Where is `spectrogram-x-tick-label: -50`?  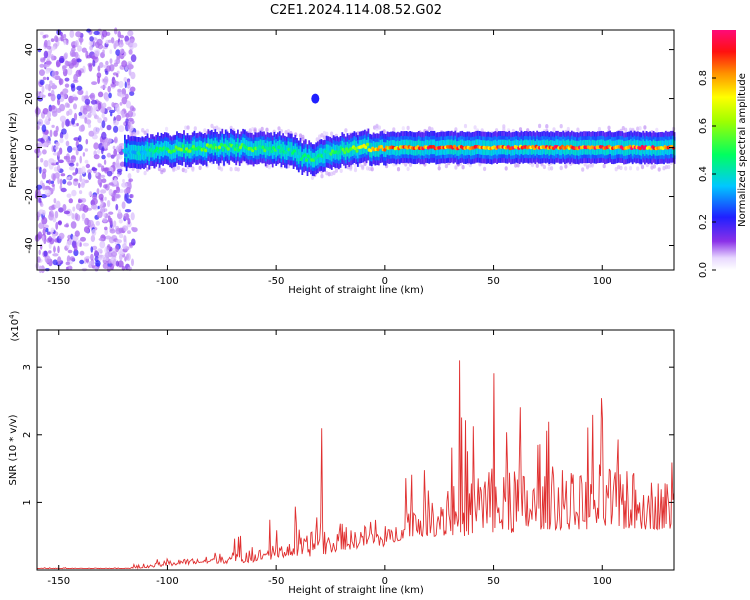 spectrogram-x-tick-label: -50 is located at coordinates (276, 281).